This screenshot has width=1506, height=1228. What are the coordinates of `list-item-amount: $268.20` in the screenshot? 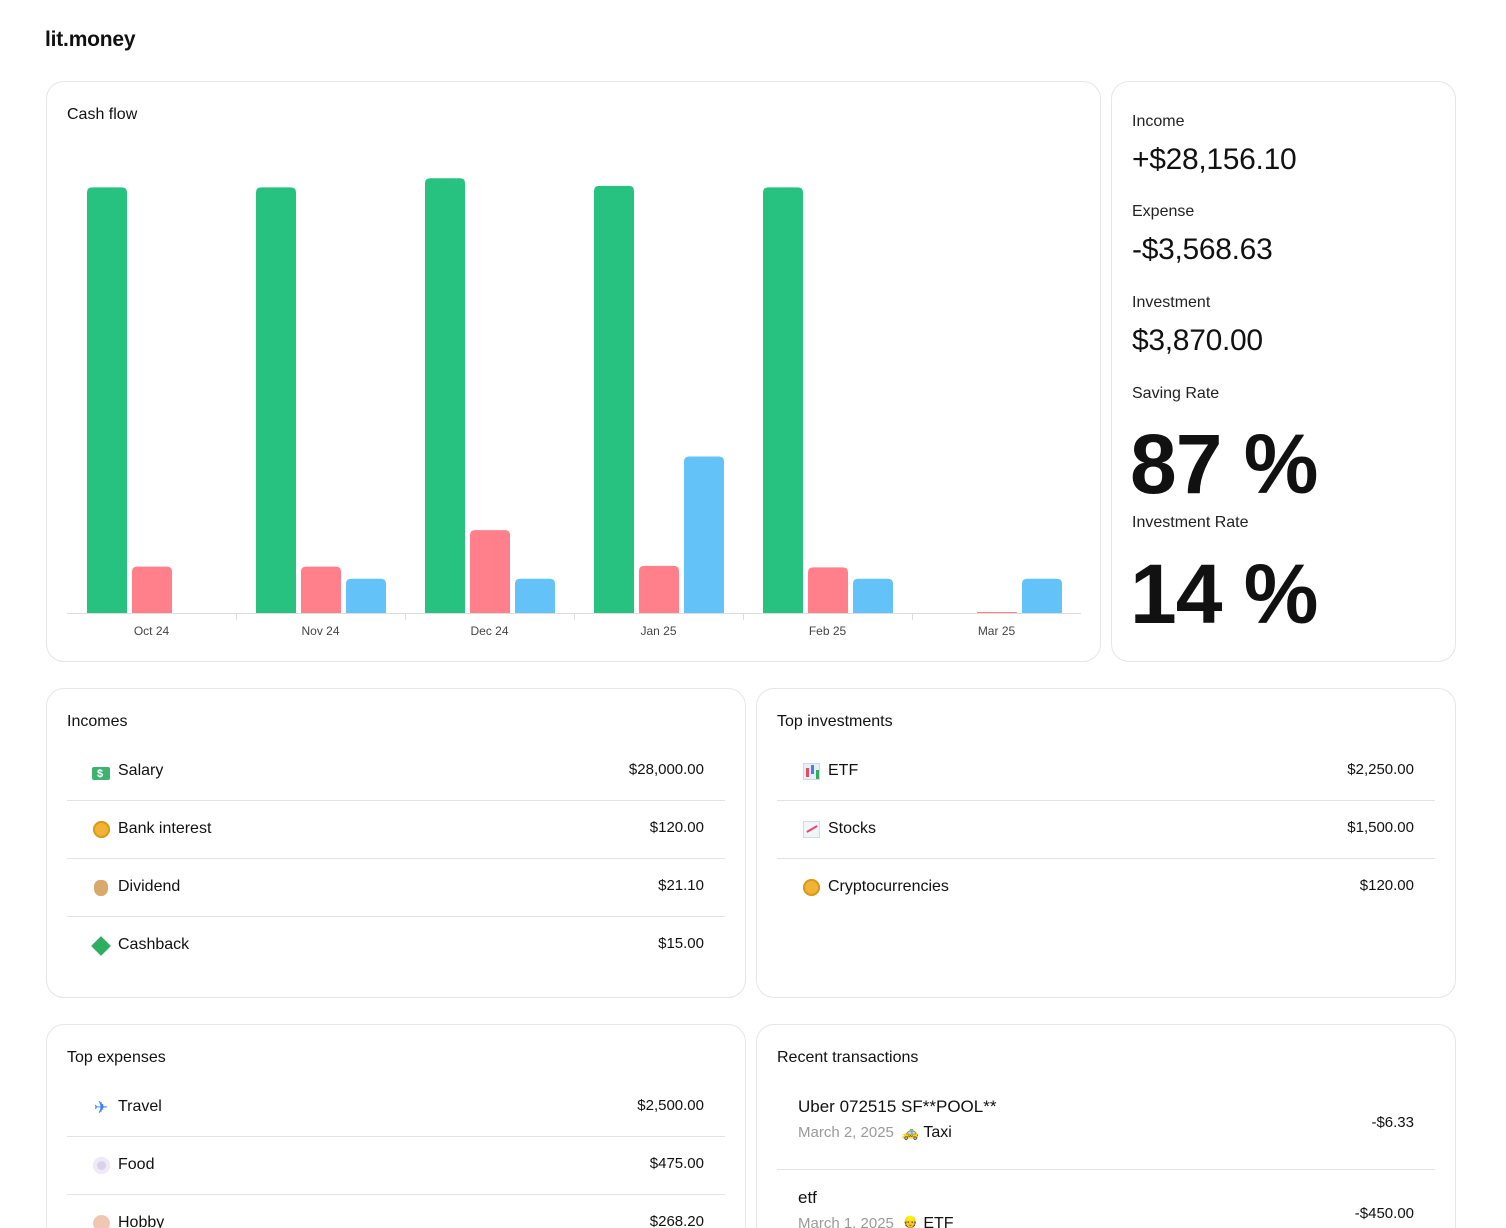 It's located at (676, 1220).